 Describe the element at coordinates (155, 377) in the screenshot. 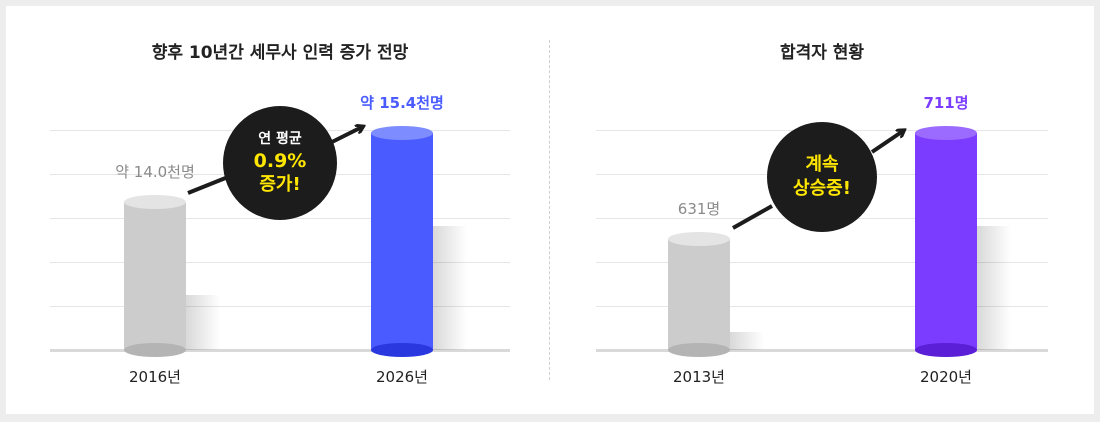

I see `x-tick-label: 2016년` at that location.